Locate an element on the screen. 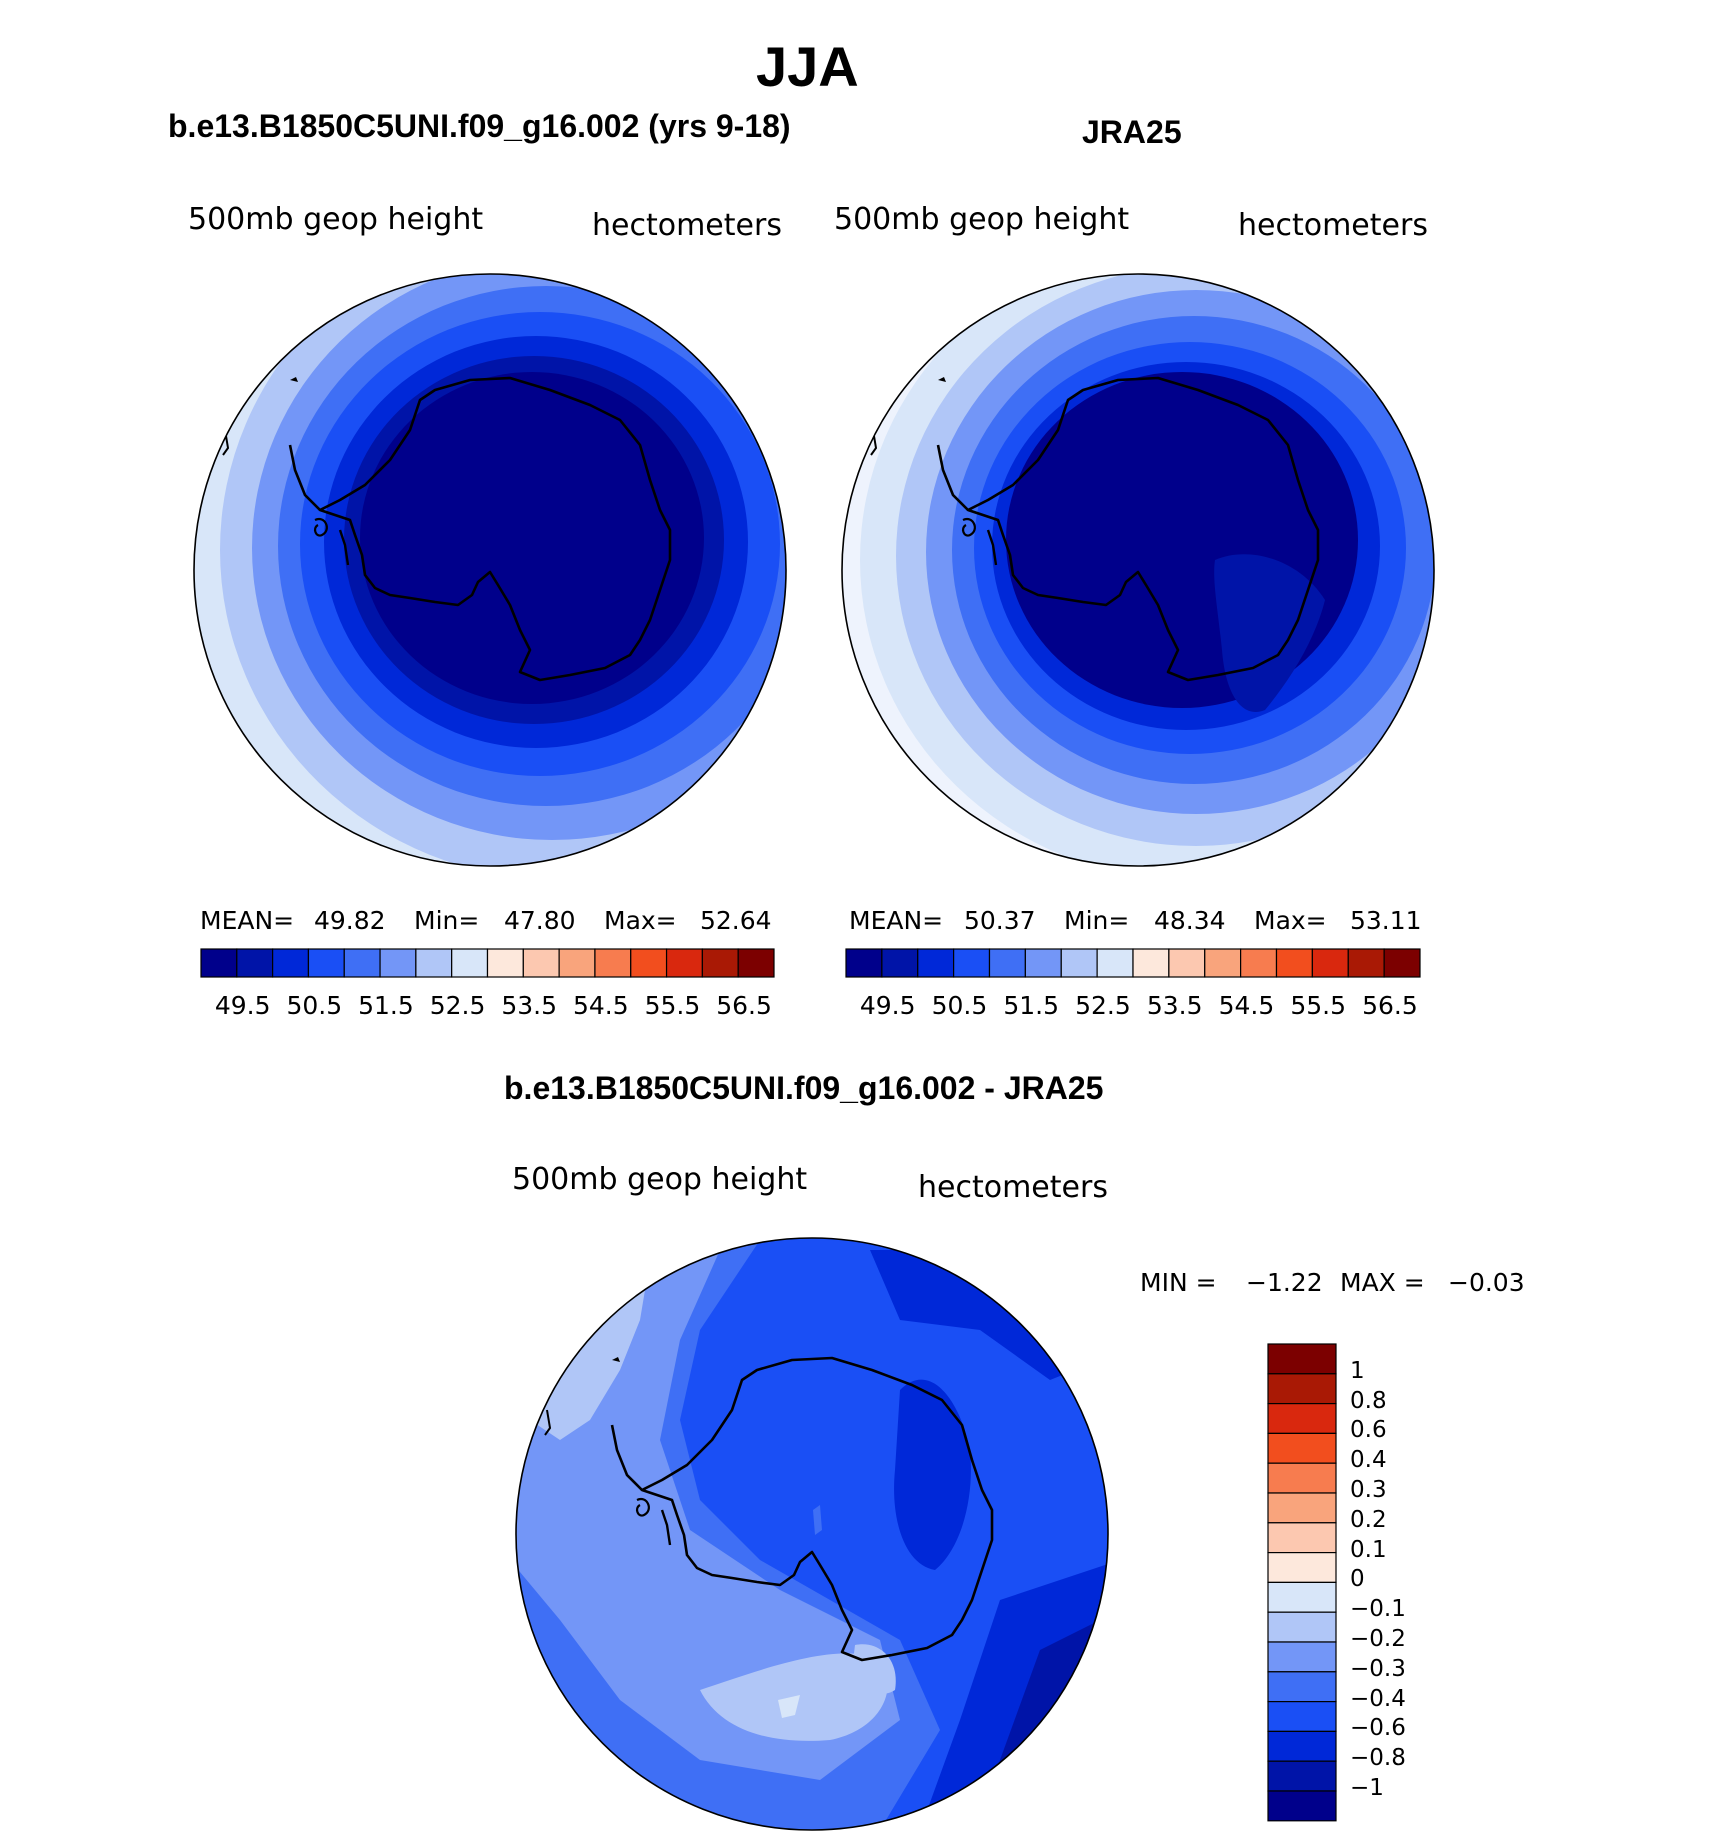  diff-colorbar-tick-label: −1 is located at coordinates (1367, 1788).